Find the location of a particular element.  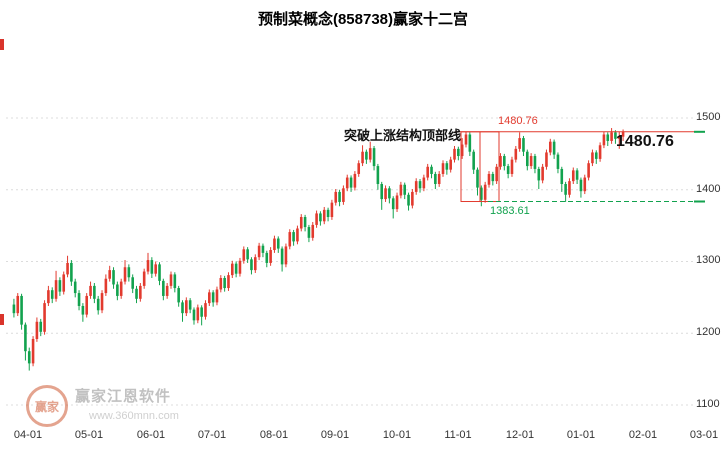

chart-title: 预制菜概念(858738)赢家十二宫 is located at coordinates (363, 19).